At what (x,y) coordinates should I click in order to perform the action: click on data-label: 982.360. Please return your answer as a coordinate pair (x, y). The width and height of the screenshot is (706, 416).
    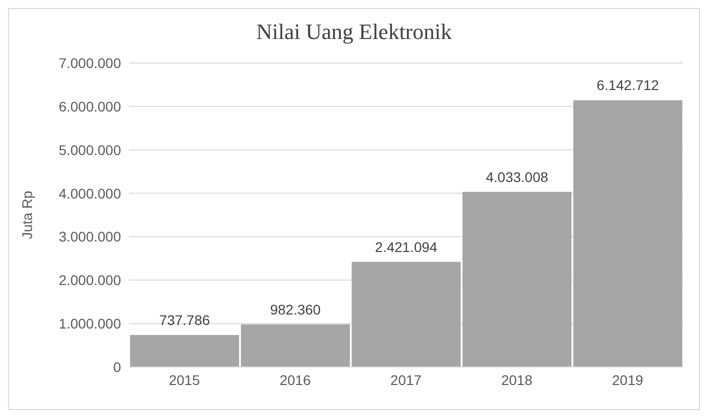
    Looking at the image, I should click on (295, 309).